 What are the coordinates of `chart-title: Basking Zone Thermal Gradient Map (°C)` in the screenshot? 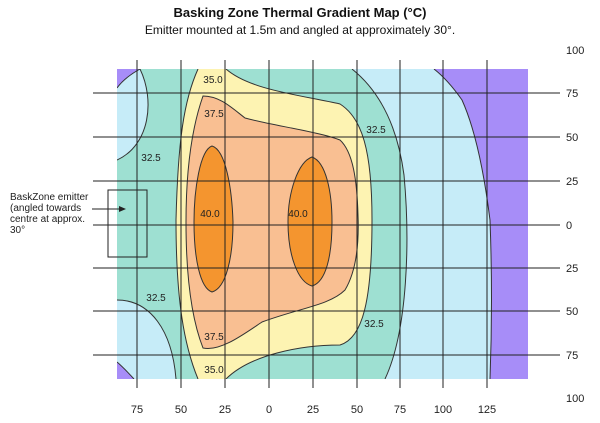 It's located at (300, 12).